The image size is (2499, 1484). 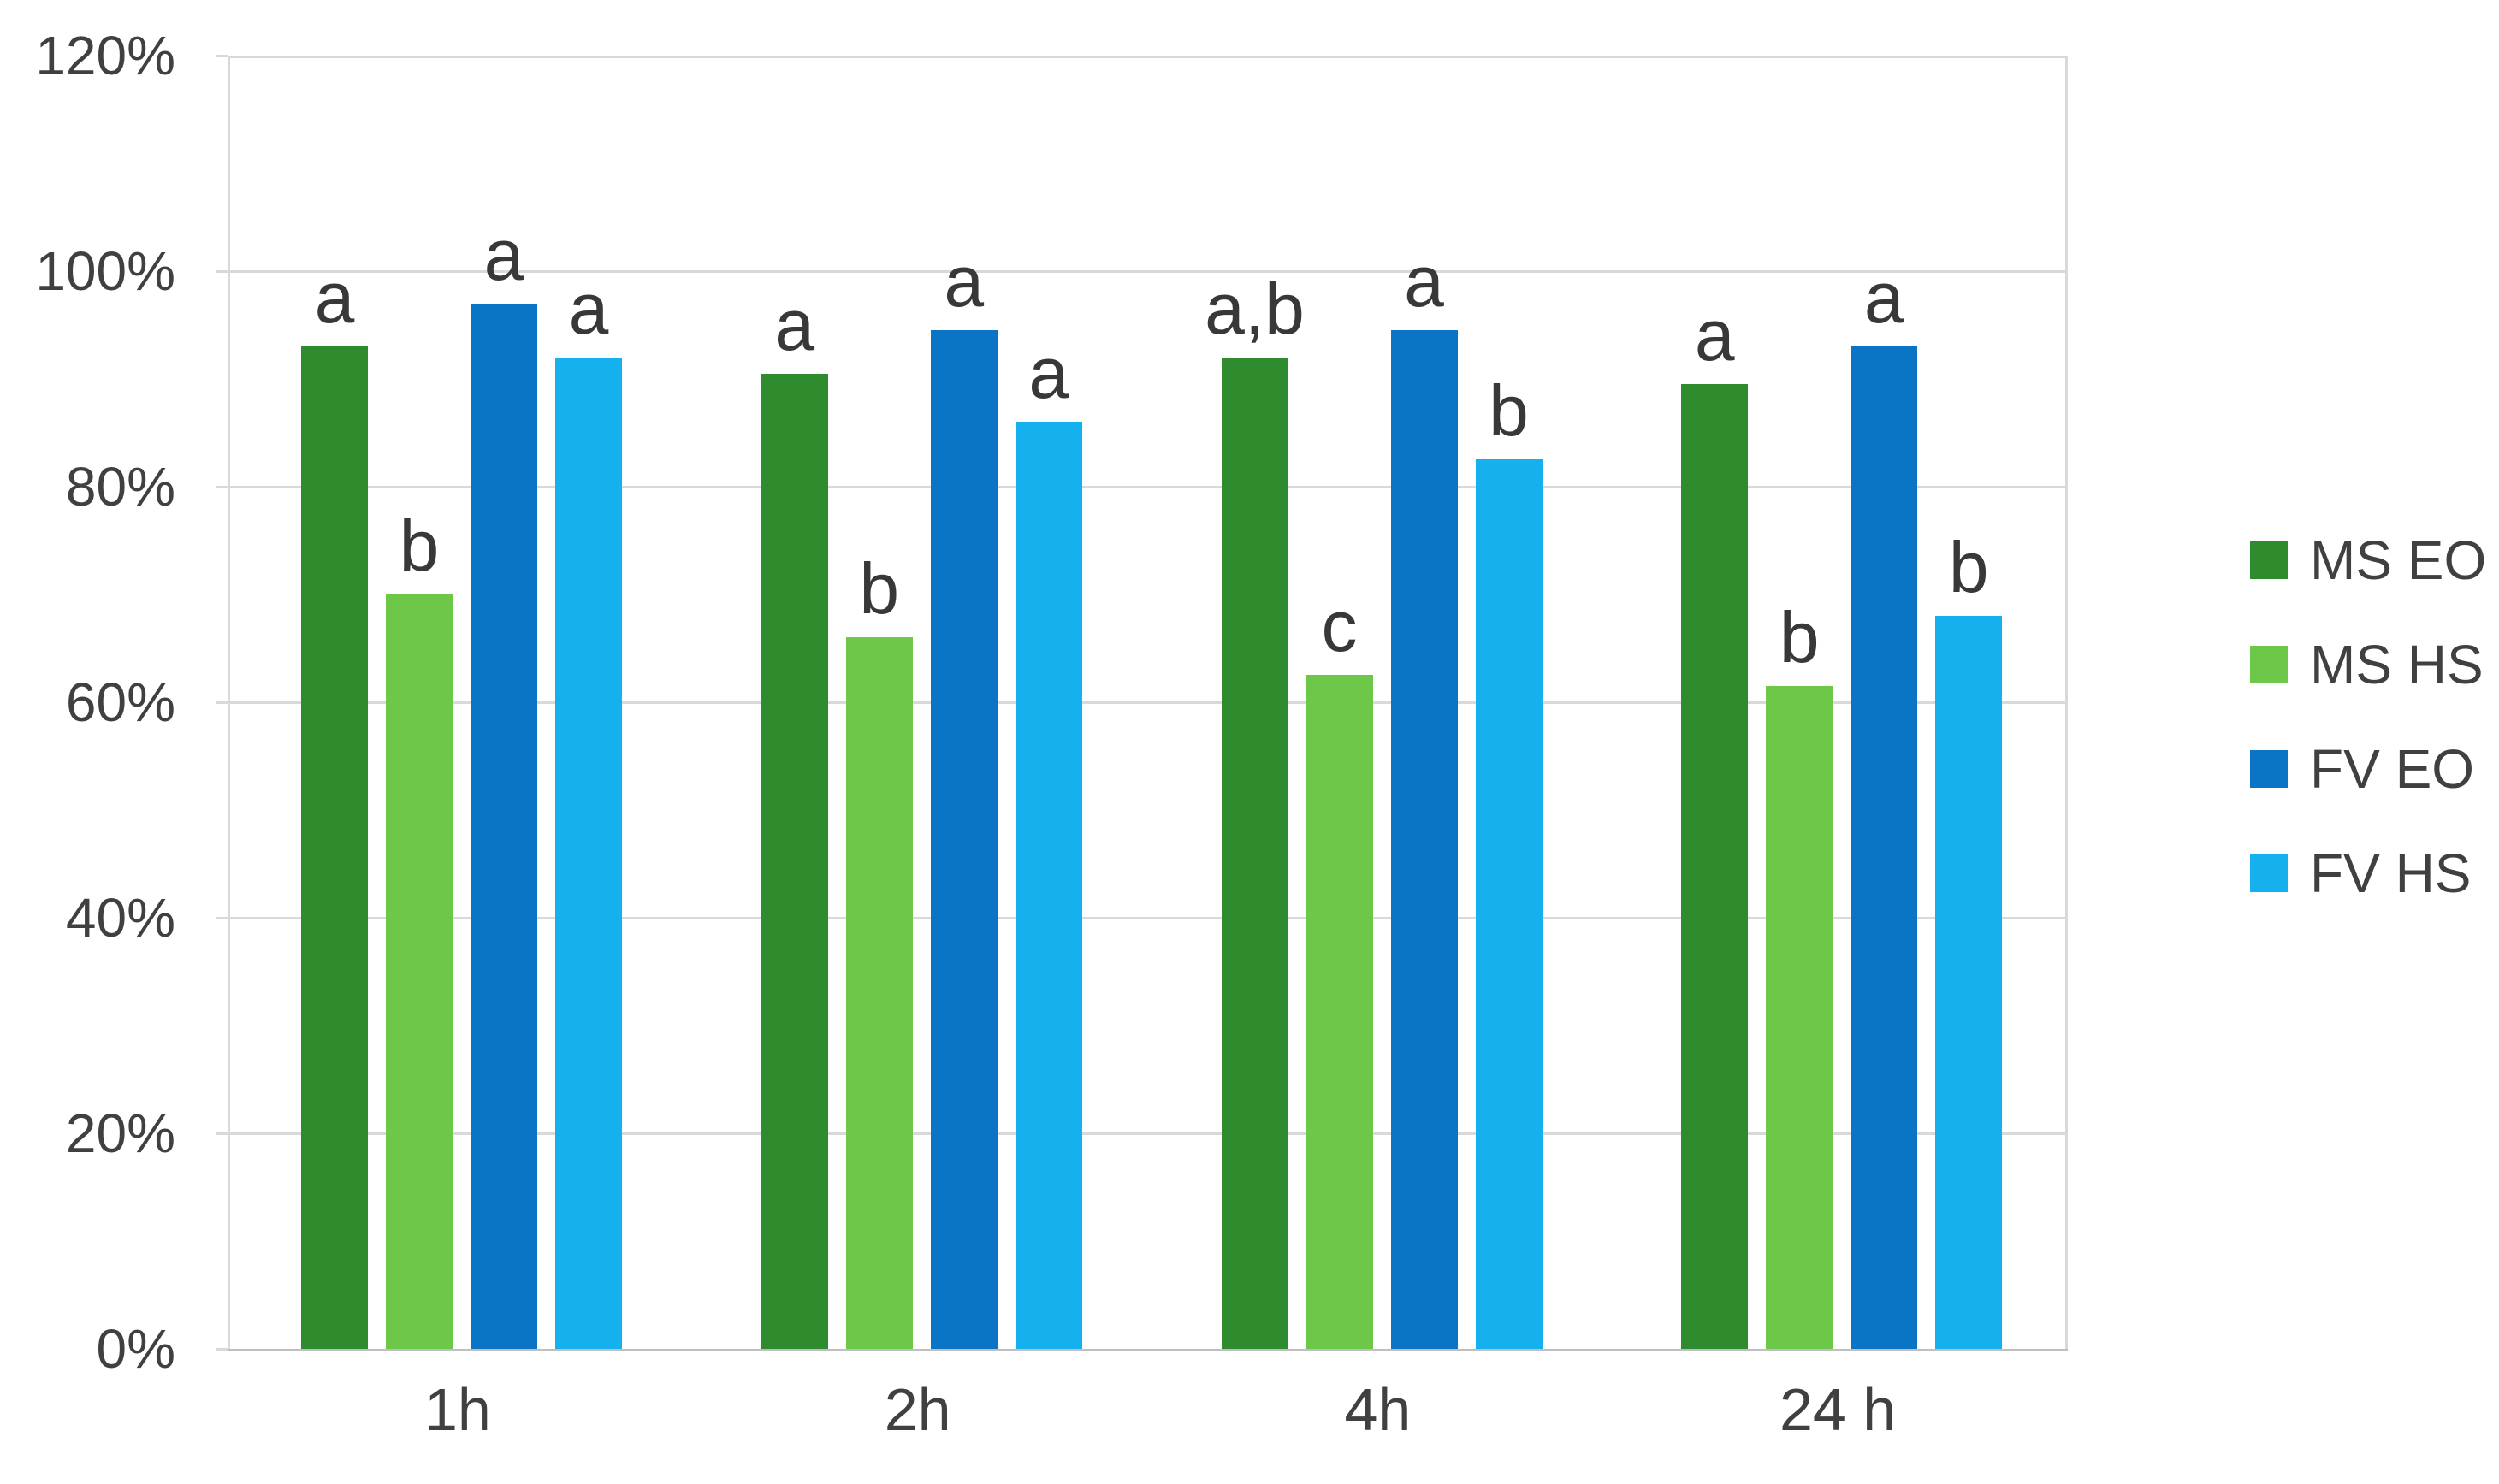 I want to click on significance-letter-ms-hs-4h: c, so click(x=1339, y=626).